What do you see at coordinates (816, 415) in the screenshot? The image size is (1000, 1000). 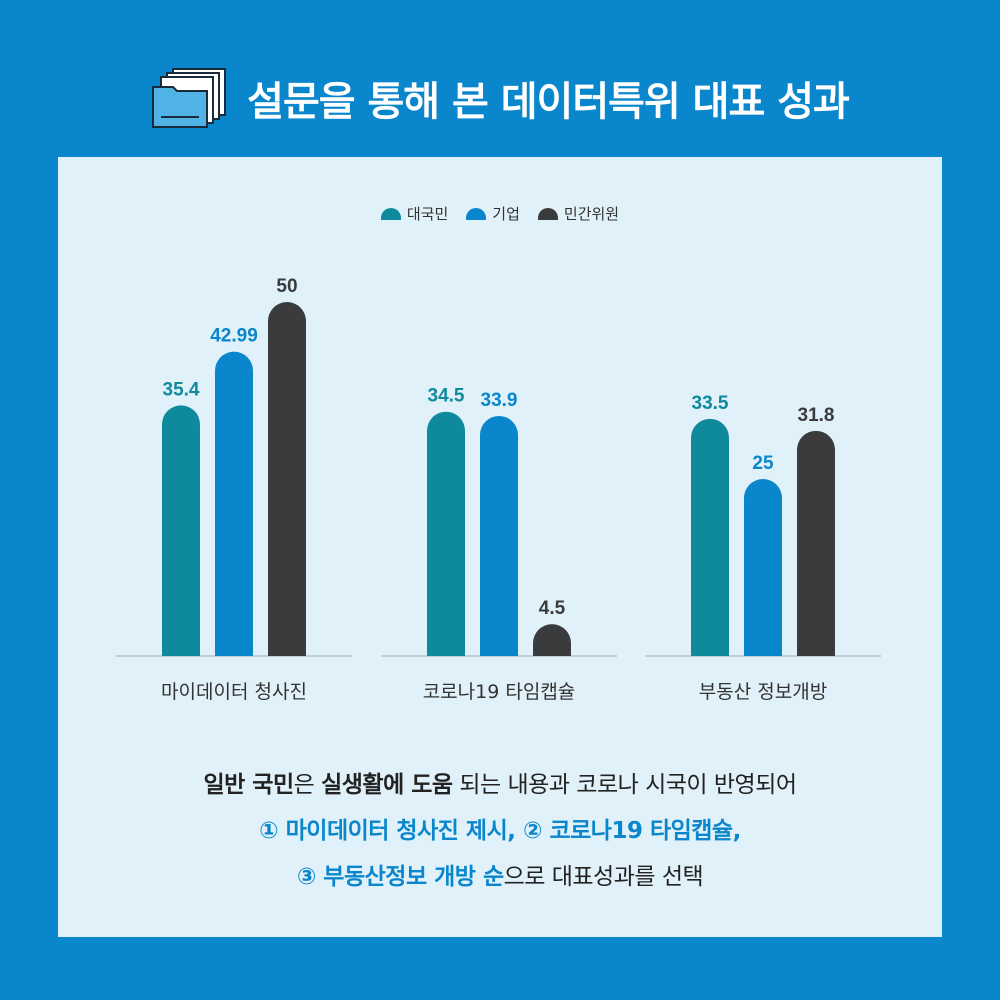 I see `data-label: 31.8` at bounding box center [816, 415].